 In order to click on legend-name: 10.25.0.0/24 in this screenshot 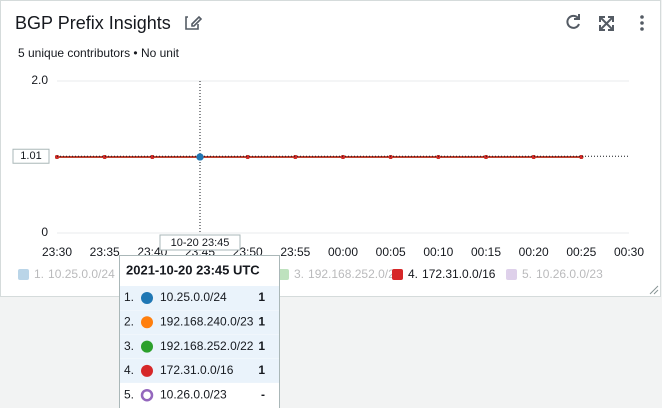, I will do `click(81, 274)`.